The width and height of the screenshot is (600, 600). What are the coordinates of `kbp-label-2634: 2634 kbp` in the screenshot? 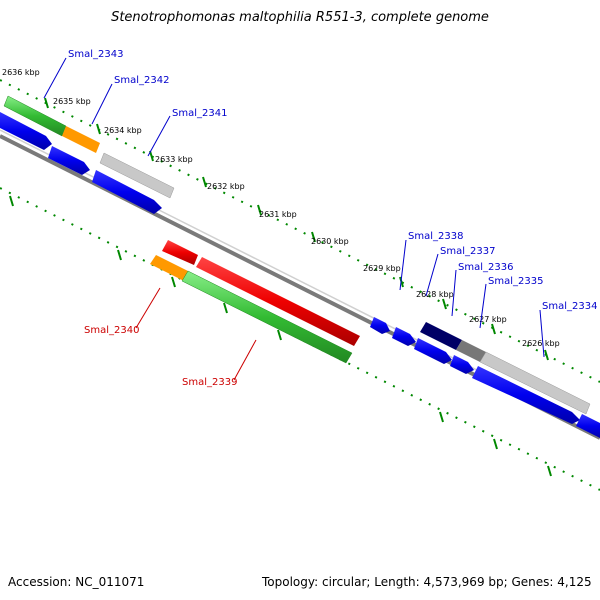 It's located at (123, 130).